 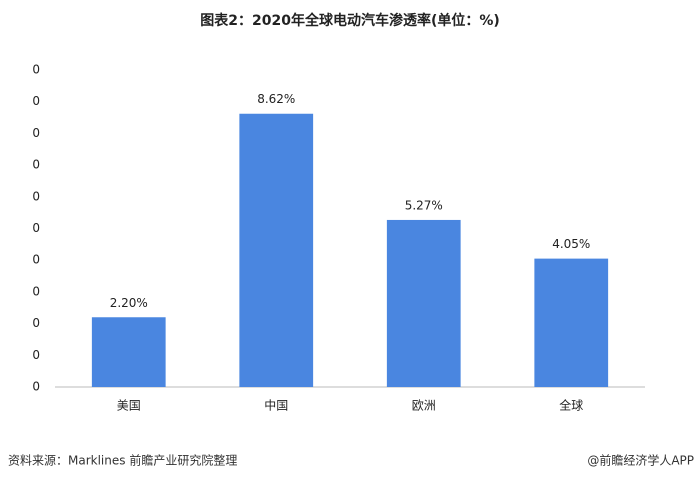 I want to click on x-tick-label: 全球, so click(x=571, y=405).